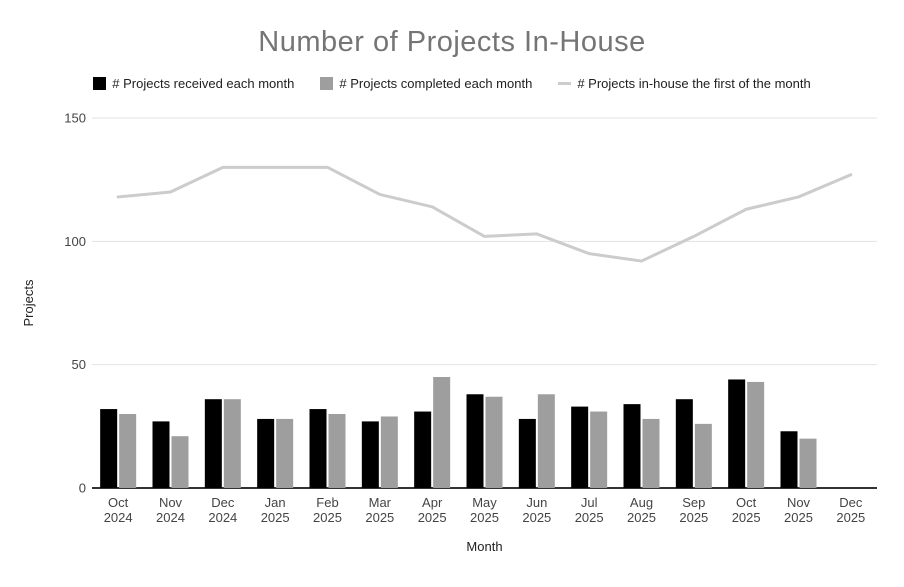 The width and height of the screenshot is (904, 587). Describe the element at coordinates (203, 83) in the screenshot. I see `legend-label-received: # Projects received each month` at that location.